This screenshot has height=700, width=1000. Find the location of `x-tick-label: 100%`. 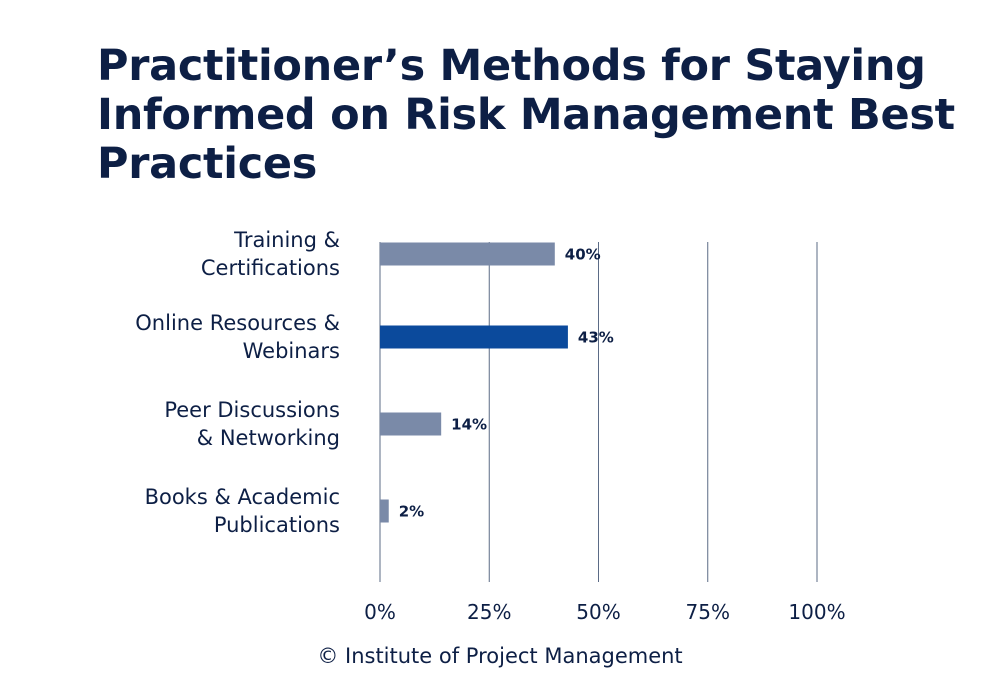

x-tick-label: 100% is located at coordinates (816, 612).